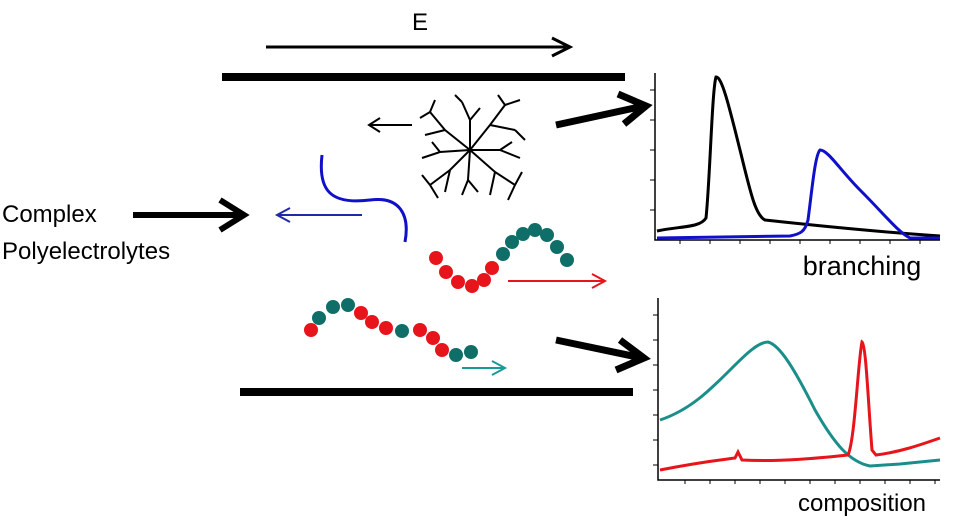  Describe the element at coordinates (420, 22) in the screenshot. I see `field-label: E` at that location.